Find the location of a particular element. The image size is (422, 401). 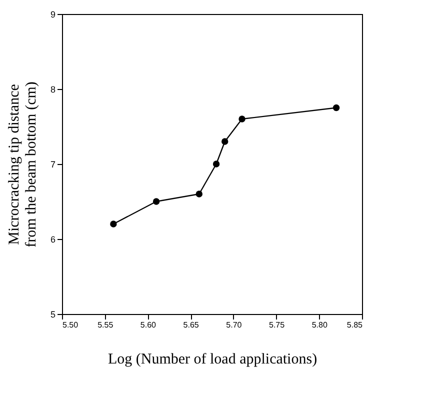

x-tick-label: 5.80 is located at coordinates (320, 325).